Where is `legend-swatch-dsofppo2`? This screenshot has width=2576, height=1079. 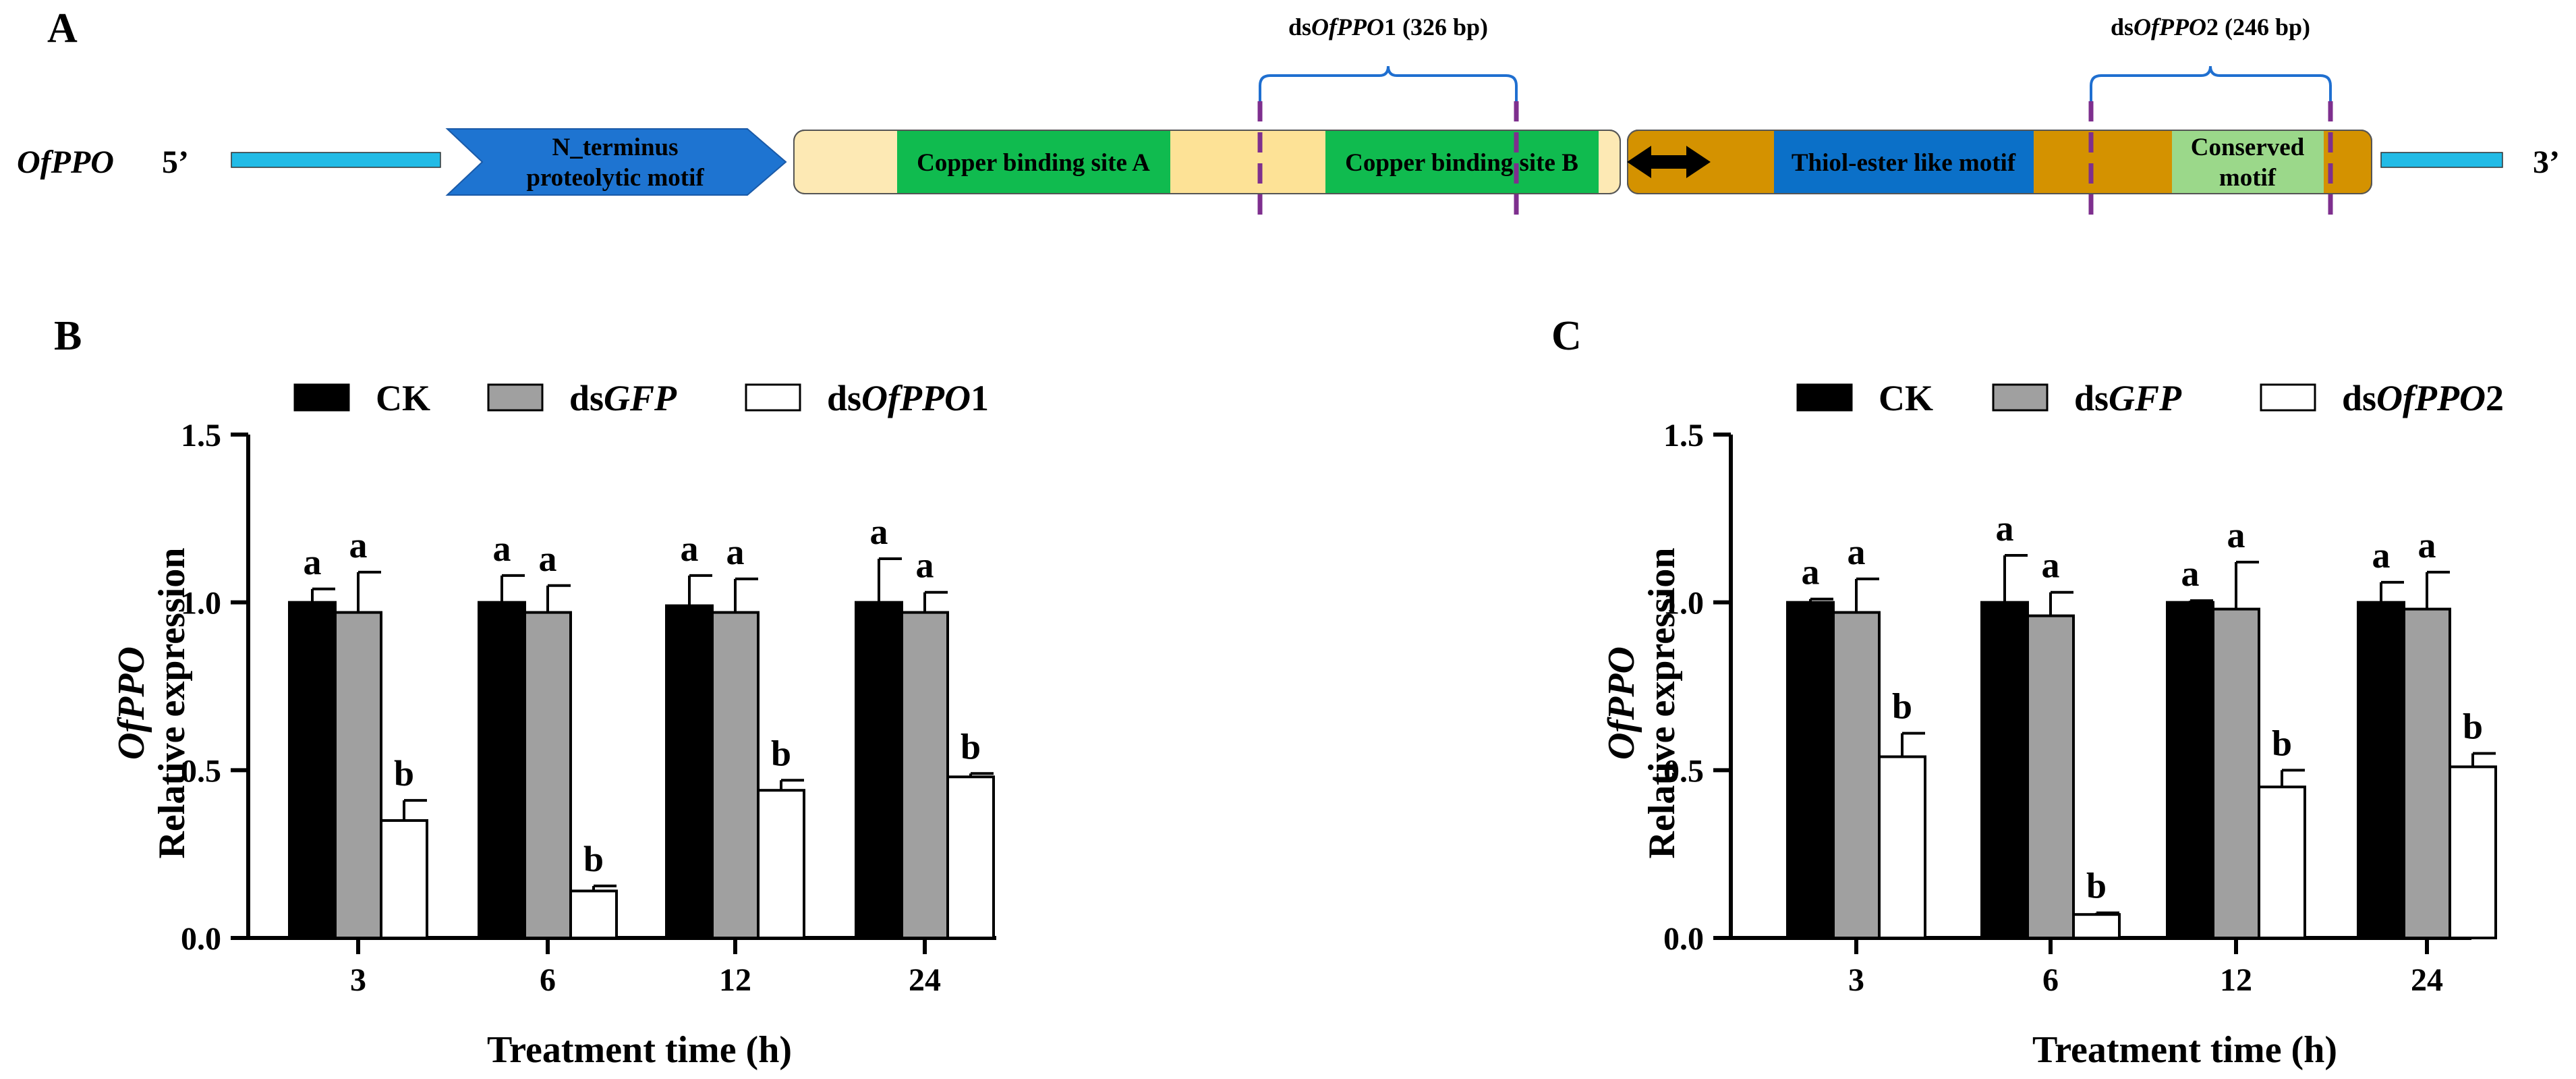
legend-swatch-dsofppo2 is located at coordinates (2288, 397).